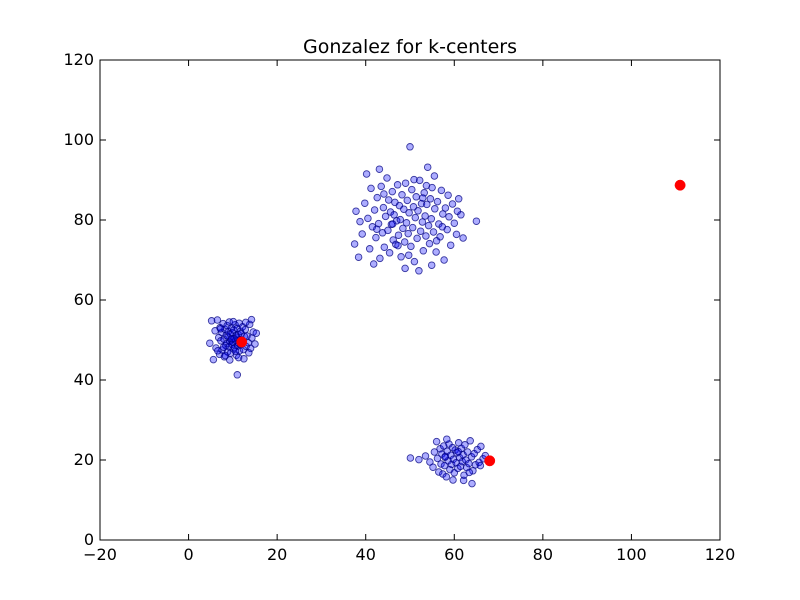  Describe the element at coordinates (543, 554) in the screenshot. I see `x-tick-label: 80` at that location.